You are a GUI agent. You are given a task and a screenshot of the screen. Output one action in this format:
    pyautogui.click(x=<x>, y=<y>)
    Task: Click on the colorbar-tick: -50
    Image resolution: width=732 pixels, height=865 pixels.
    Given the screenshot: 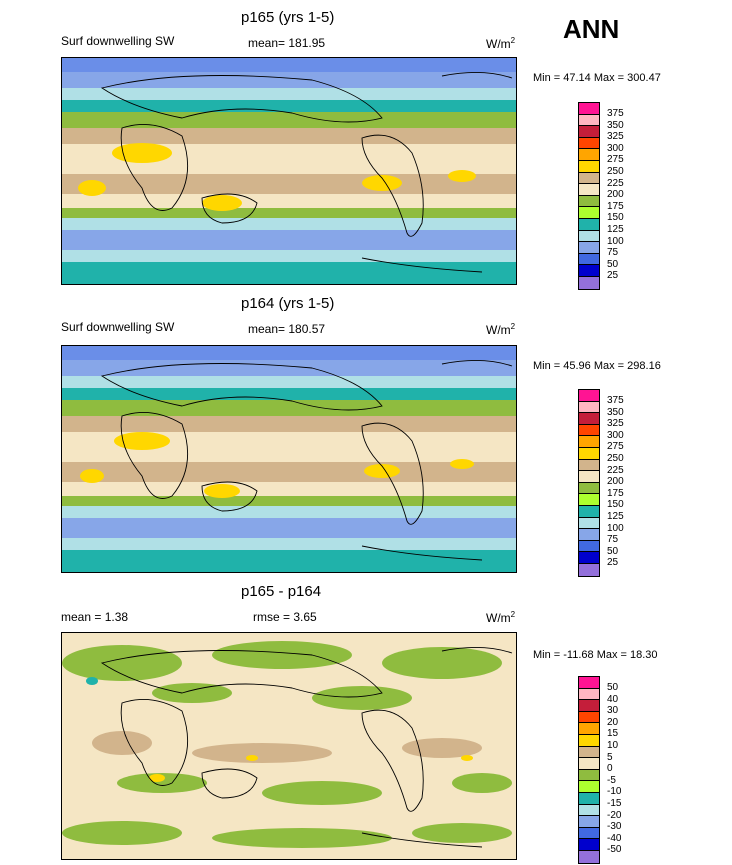 What is the action you would take?
    pyautogui.click(x=614, y=849)
    